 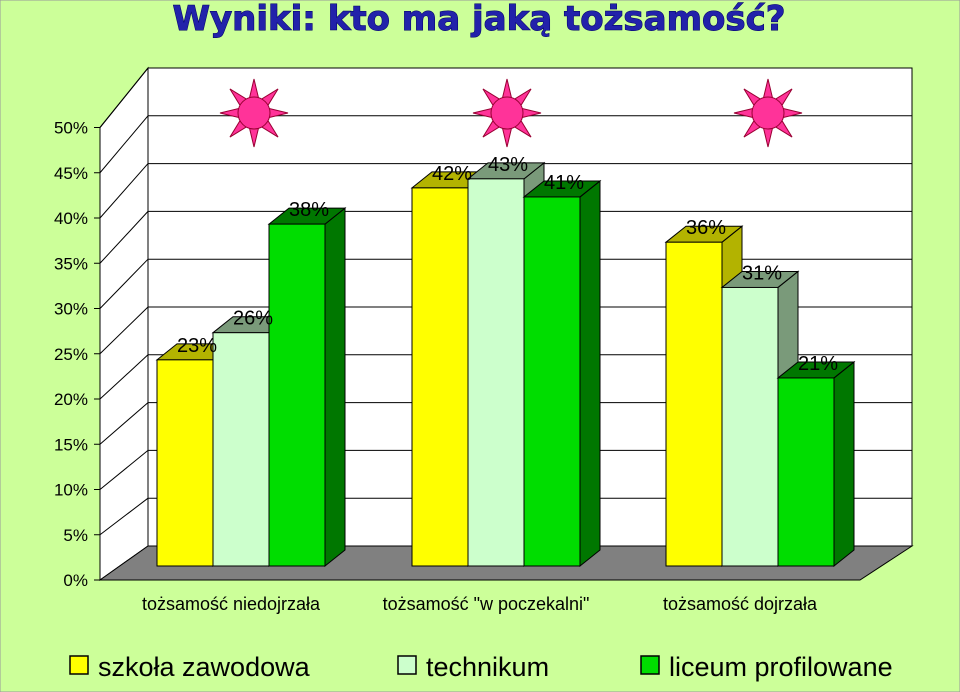 I want to click on y-tick-label: 45%, so click(x=71, y=173).